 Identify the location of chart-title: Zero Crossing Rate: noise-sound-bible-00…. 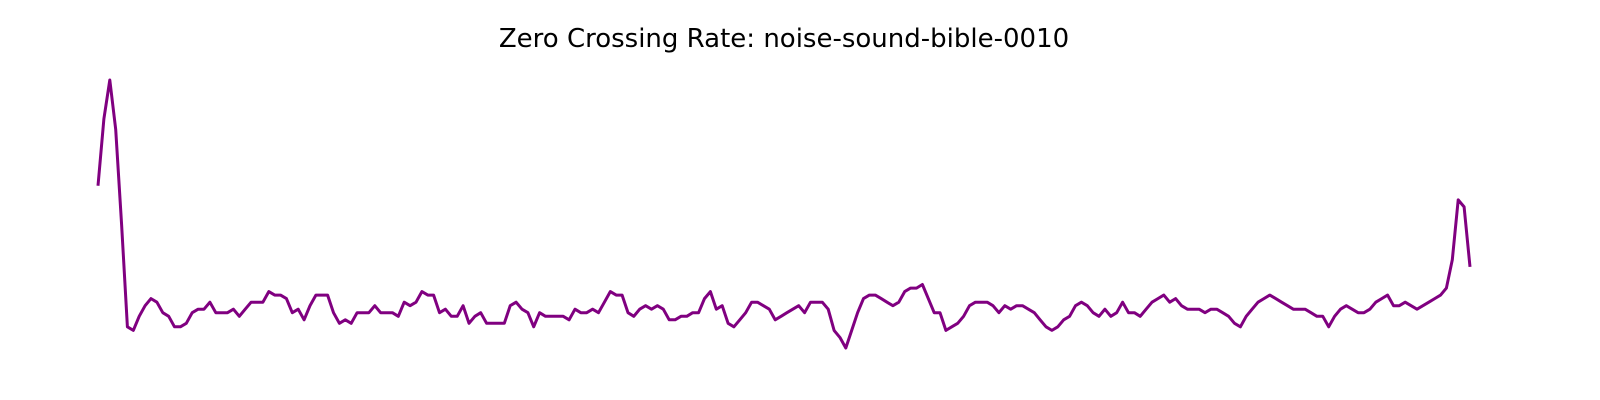
(784, 39).